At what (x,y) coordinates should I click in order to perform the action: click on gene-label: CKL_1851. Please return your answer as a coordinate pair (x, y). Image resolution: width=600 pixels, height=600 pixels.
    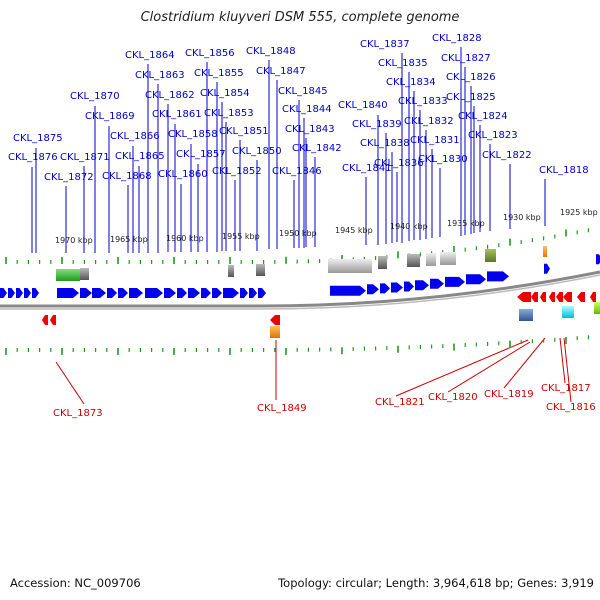
    Looking at the image, I should click on (244, 131).